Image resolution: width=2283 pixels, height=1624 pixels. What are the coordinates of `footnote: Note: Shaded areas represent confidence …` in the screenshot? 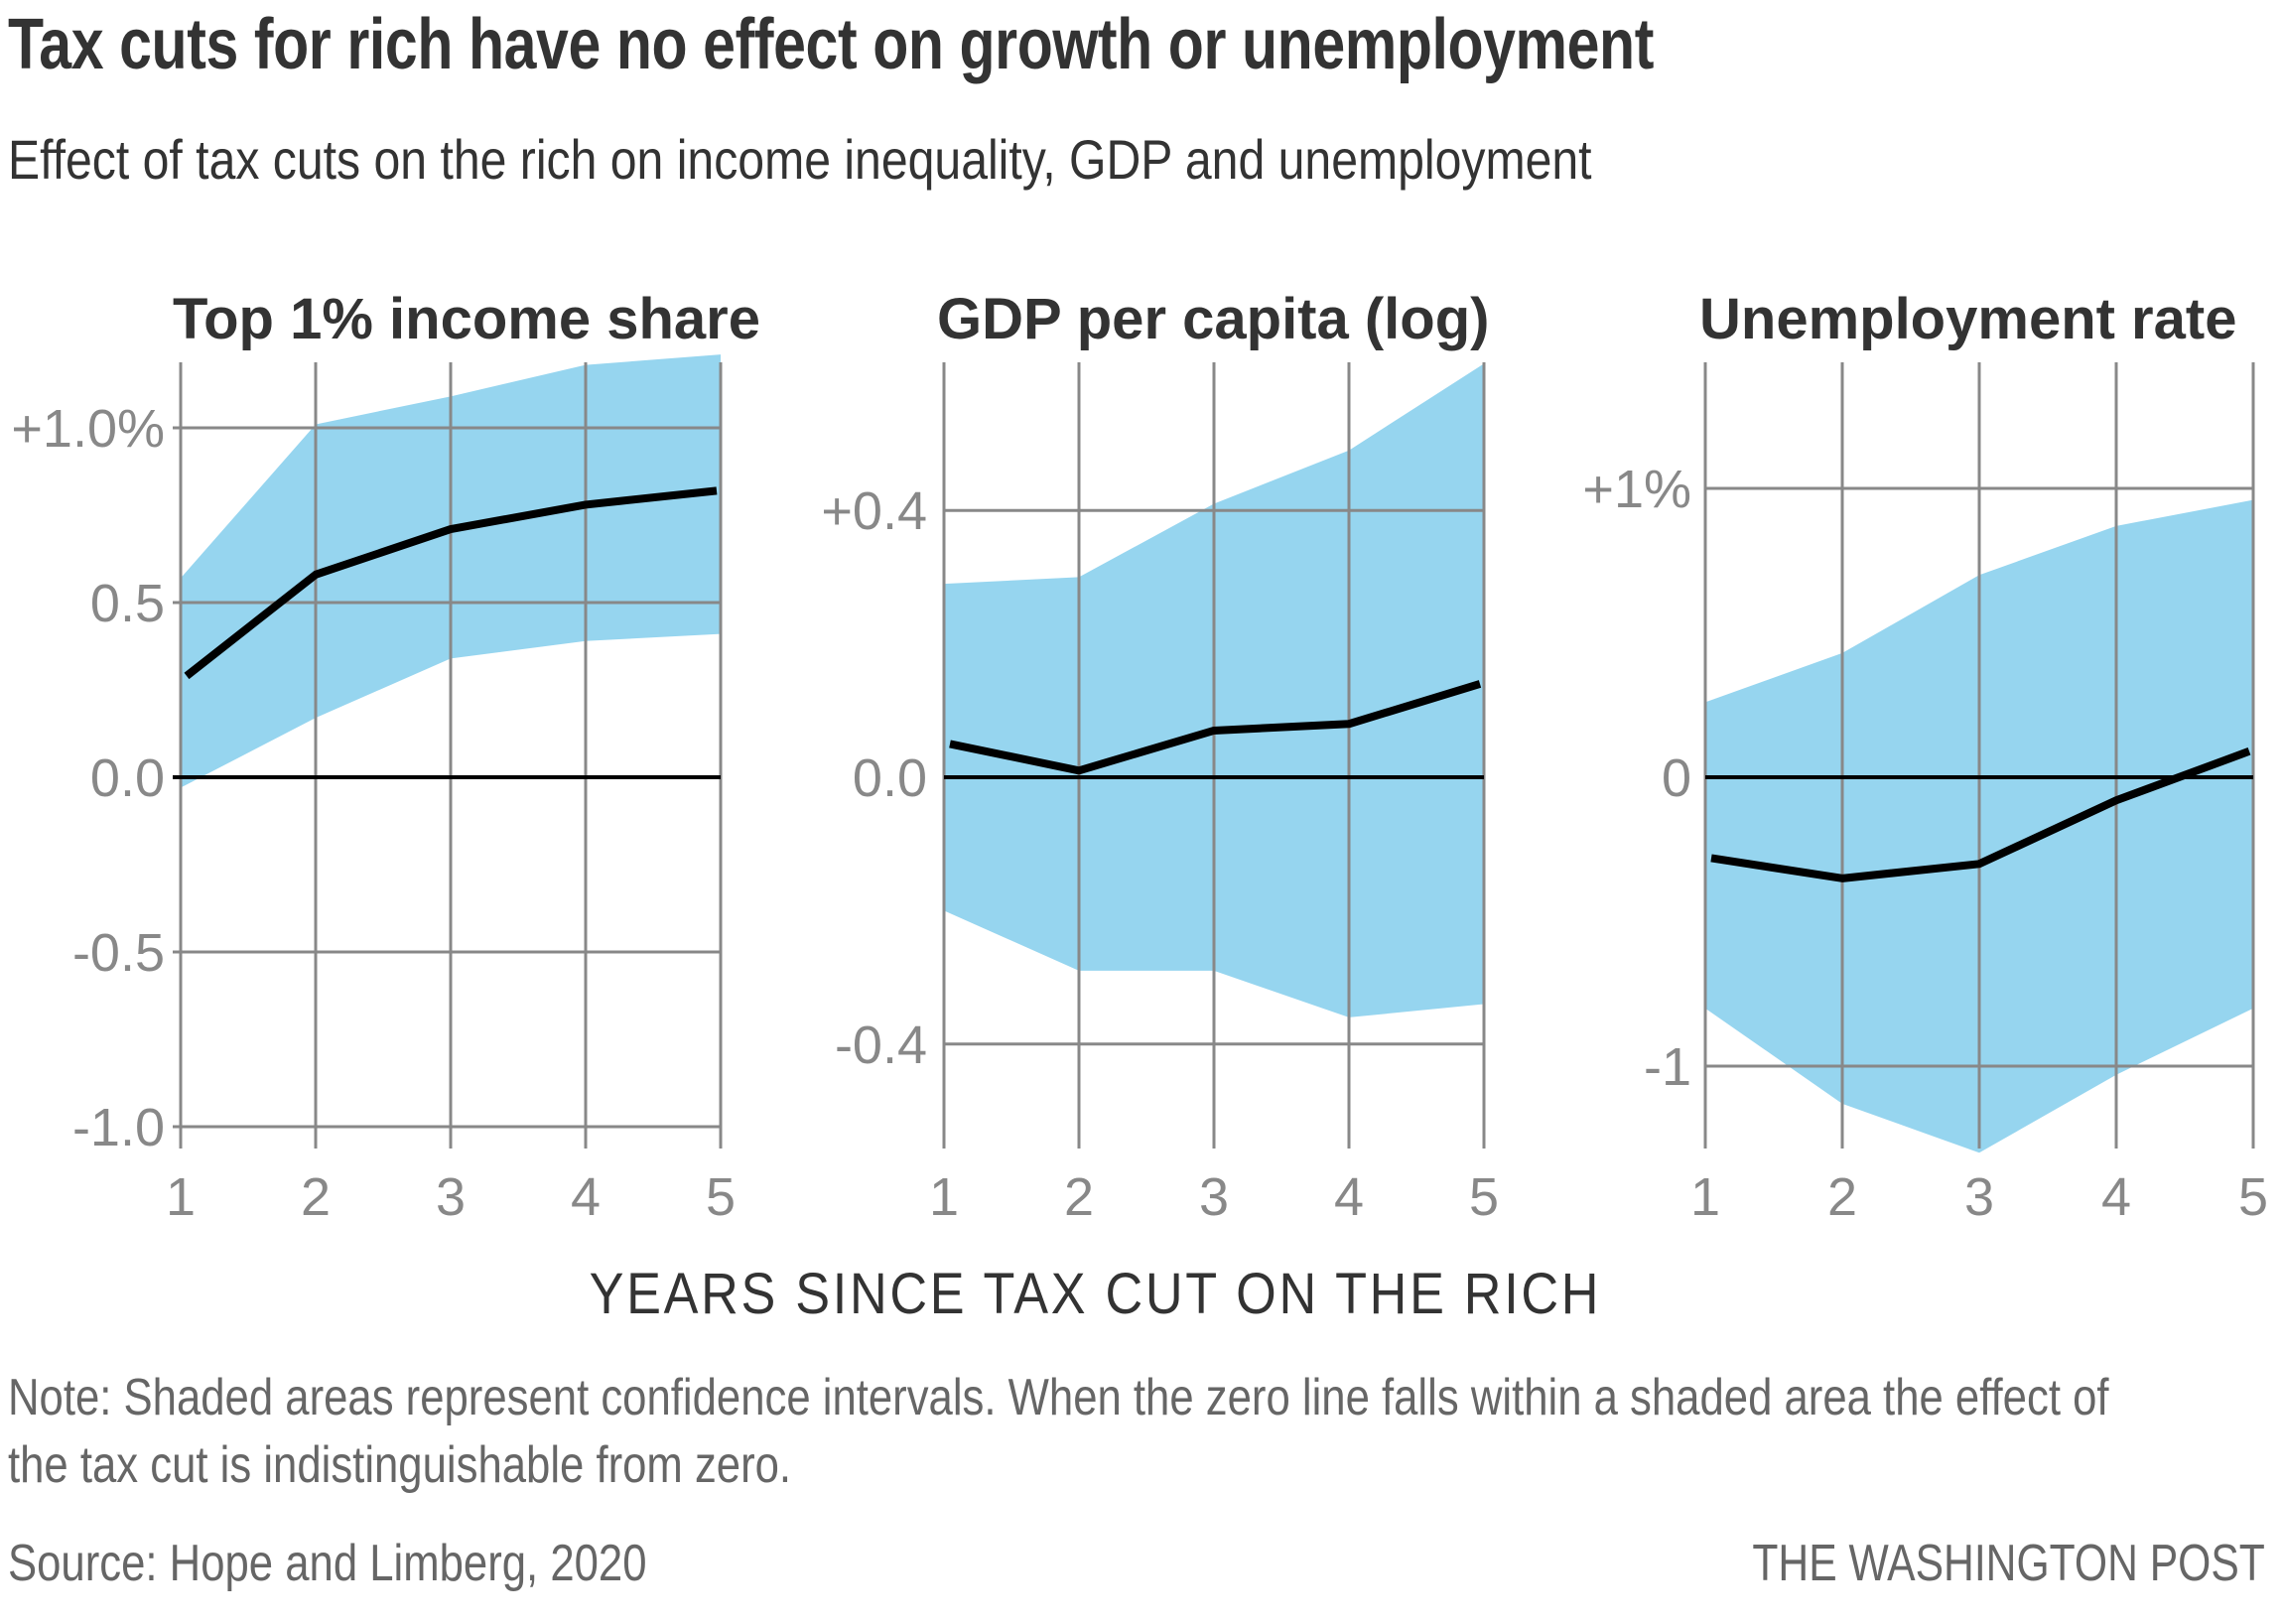 It's located at (1058, 1431).